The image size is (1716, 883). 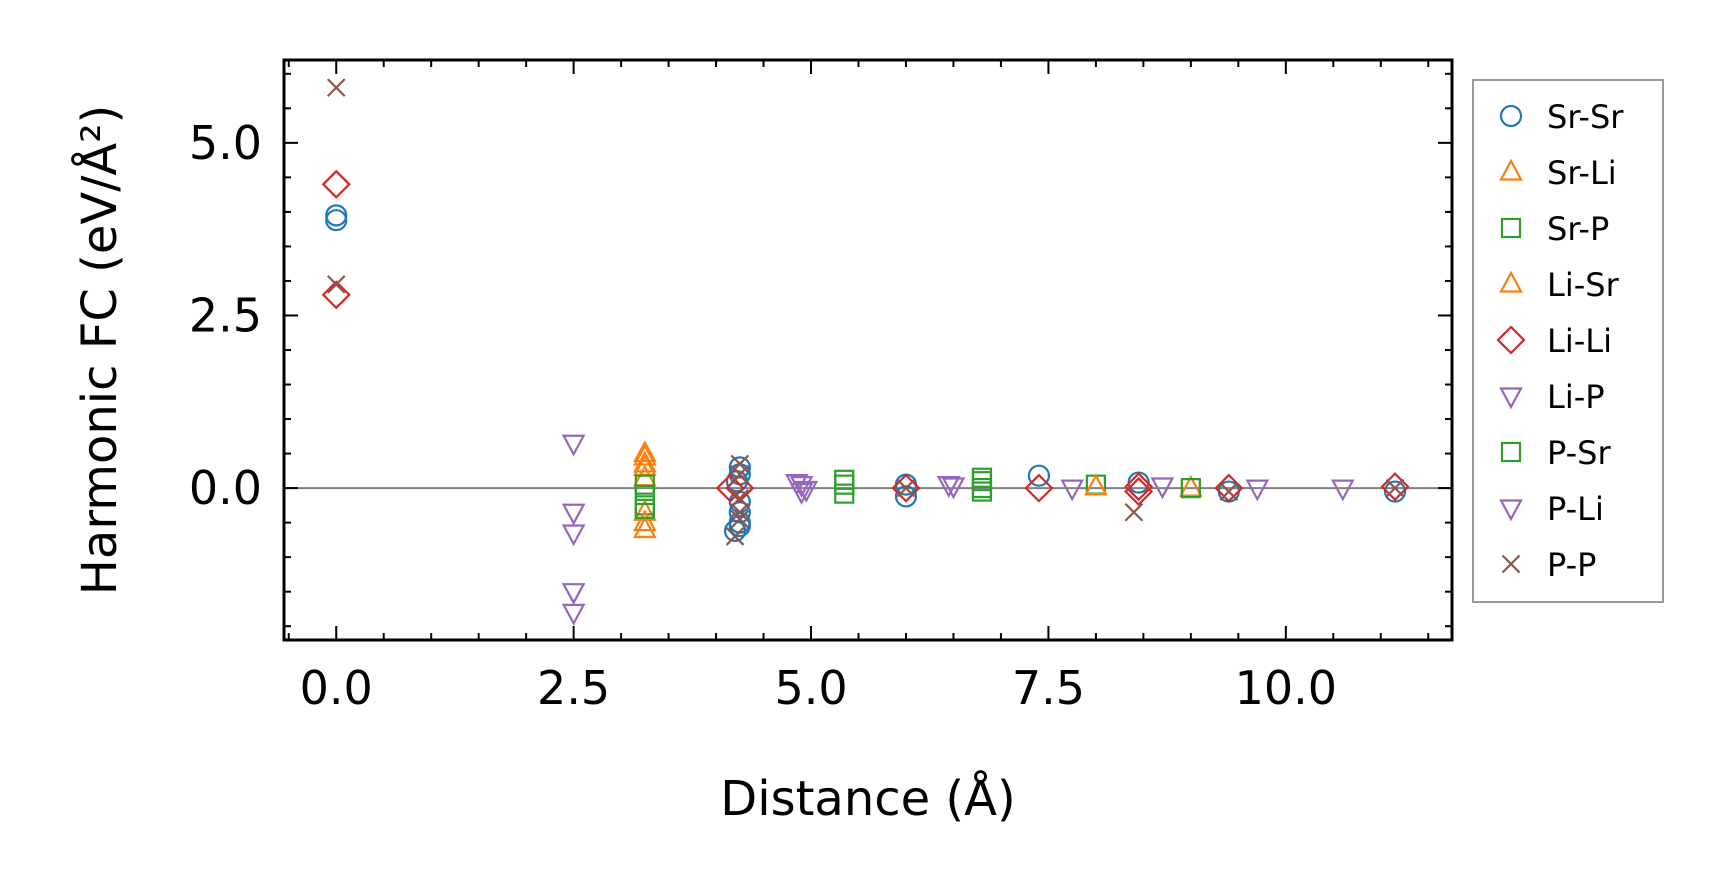 I want to click on x-axis-title: Distance (Å), so click(x=867, y=798).